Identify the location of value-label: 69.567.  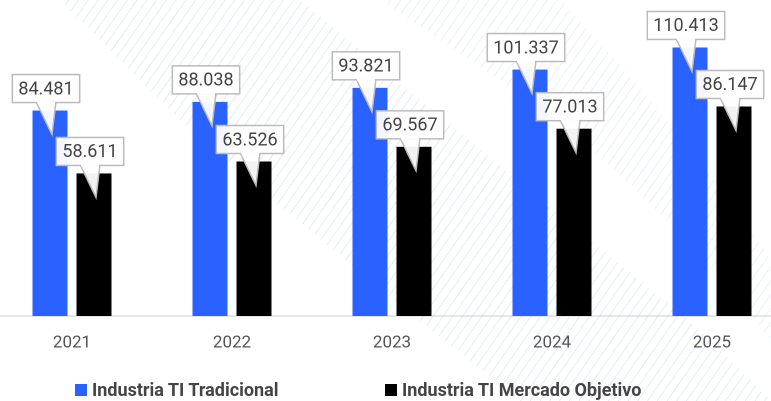
(409, 125).